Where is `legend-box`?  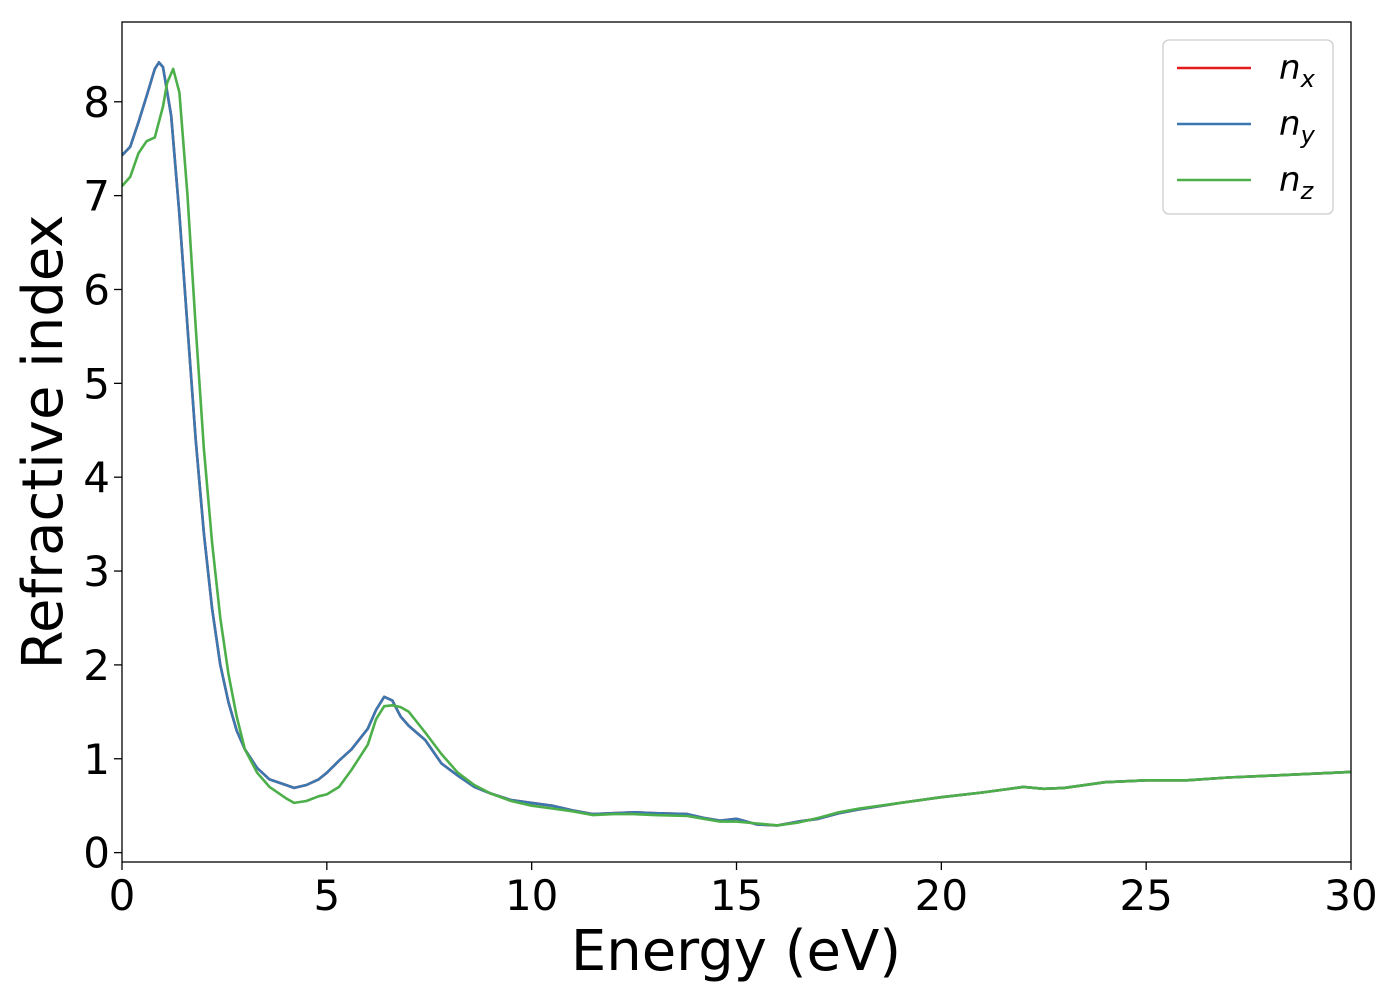
legend-box is located at coordinates (1248, 127).